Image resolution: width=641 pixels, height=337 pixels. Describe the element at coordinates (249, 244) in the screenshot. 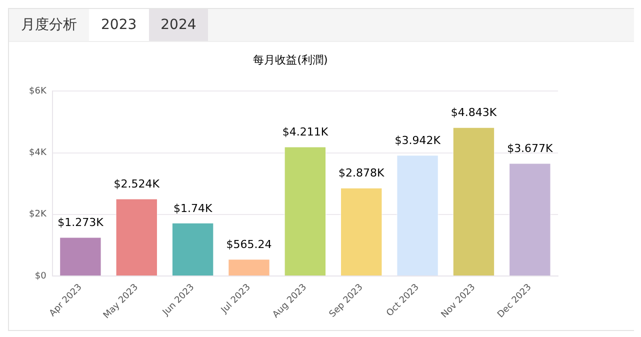

I see `data-label: $565.24` at that location.